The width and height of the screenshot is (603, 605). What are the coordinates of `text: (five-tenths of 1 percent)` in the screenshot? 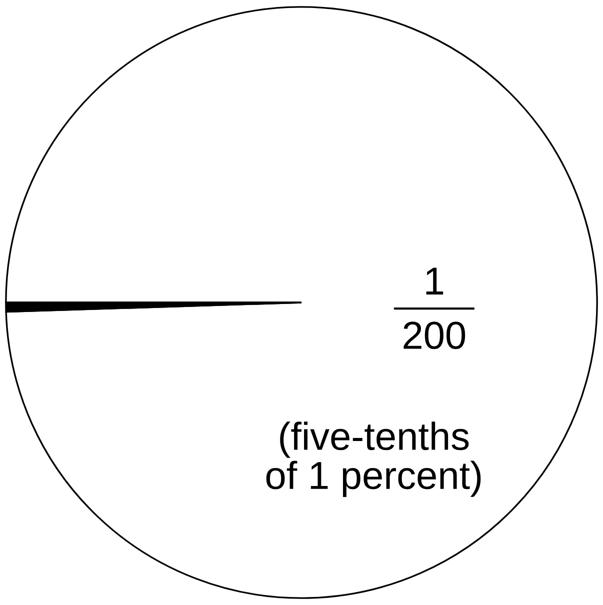 It's located at (373, 459).